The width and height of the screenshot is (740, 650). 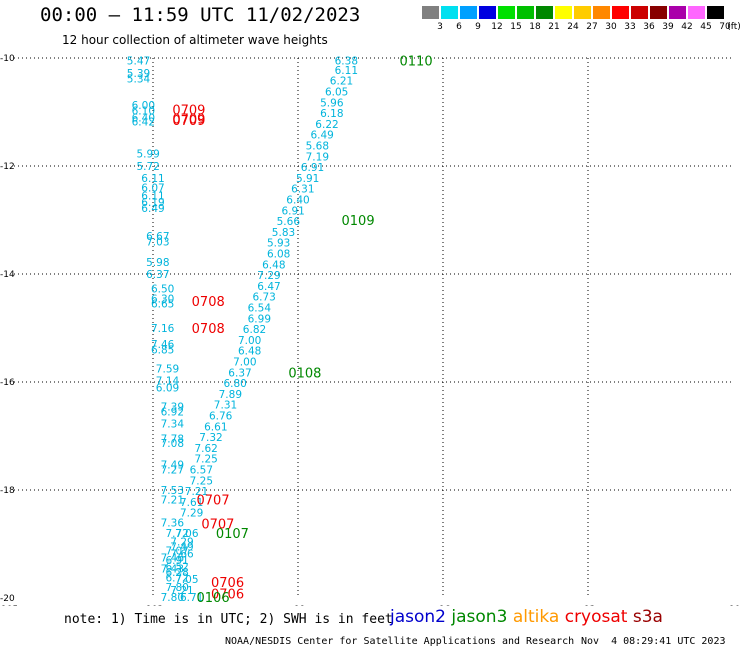 I want to click on wave-height-label: 7.36, so click(x=173, y=523).